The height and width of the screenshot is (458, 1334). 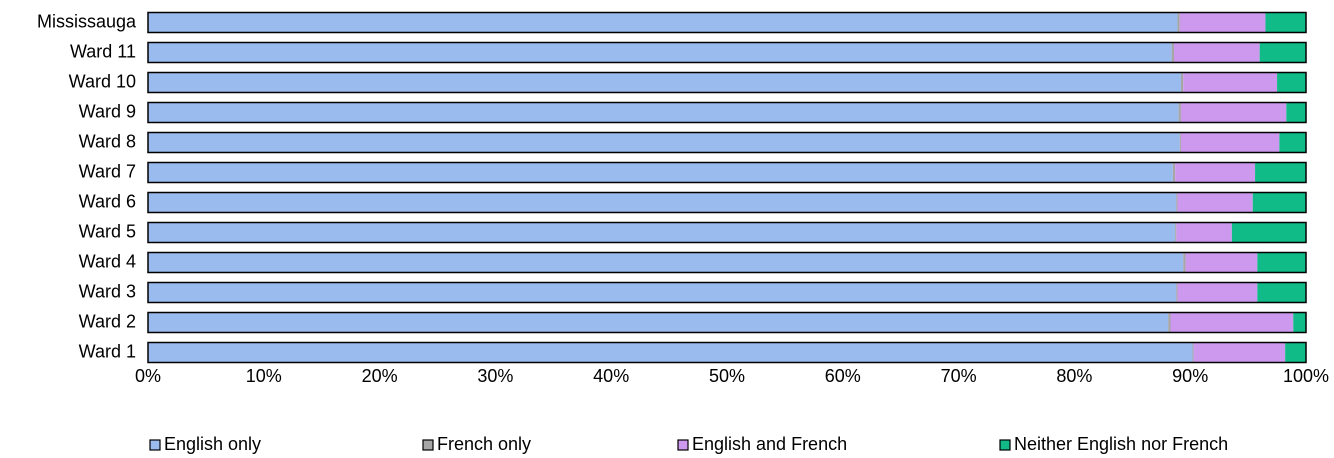 I want to click on bar-segment-ward-10-french-only, so click(x=1182, y=82).